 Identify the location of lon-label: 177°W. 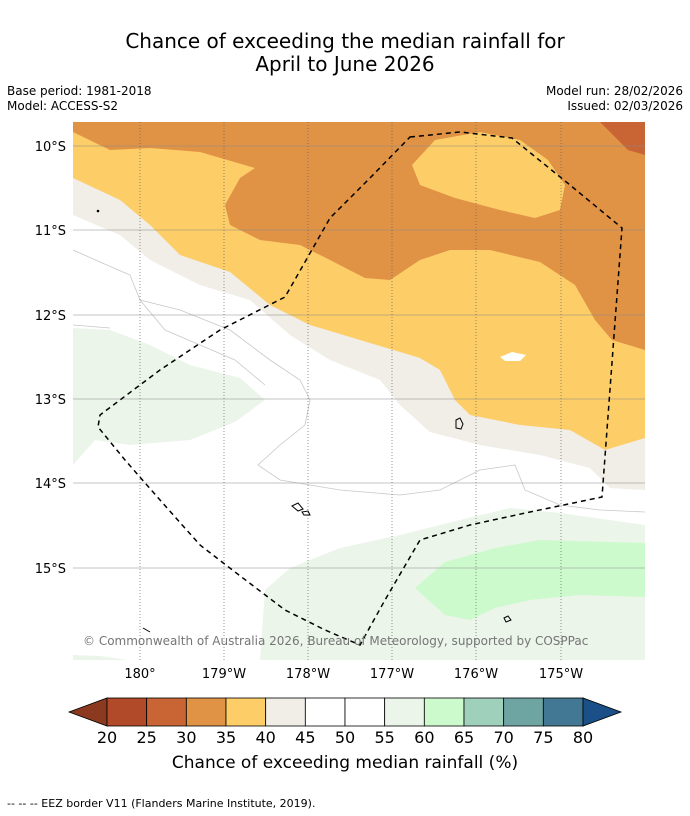
(392, 674).